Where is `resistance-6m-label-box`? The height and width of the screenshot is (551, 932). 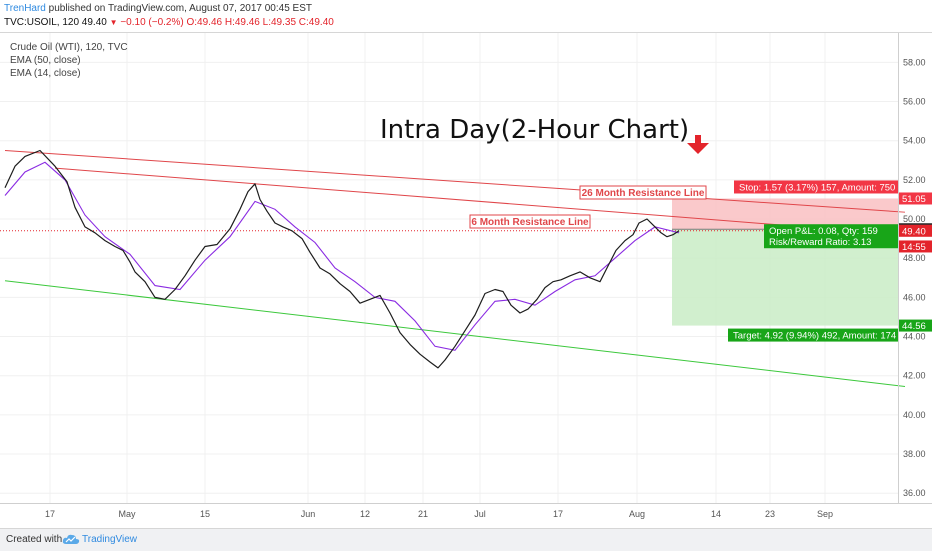 resistance-6m-label-box is located at coordinates (530, 221).